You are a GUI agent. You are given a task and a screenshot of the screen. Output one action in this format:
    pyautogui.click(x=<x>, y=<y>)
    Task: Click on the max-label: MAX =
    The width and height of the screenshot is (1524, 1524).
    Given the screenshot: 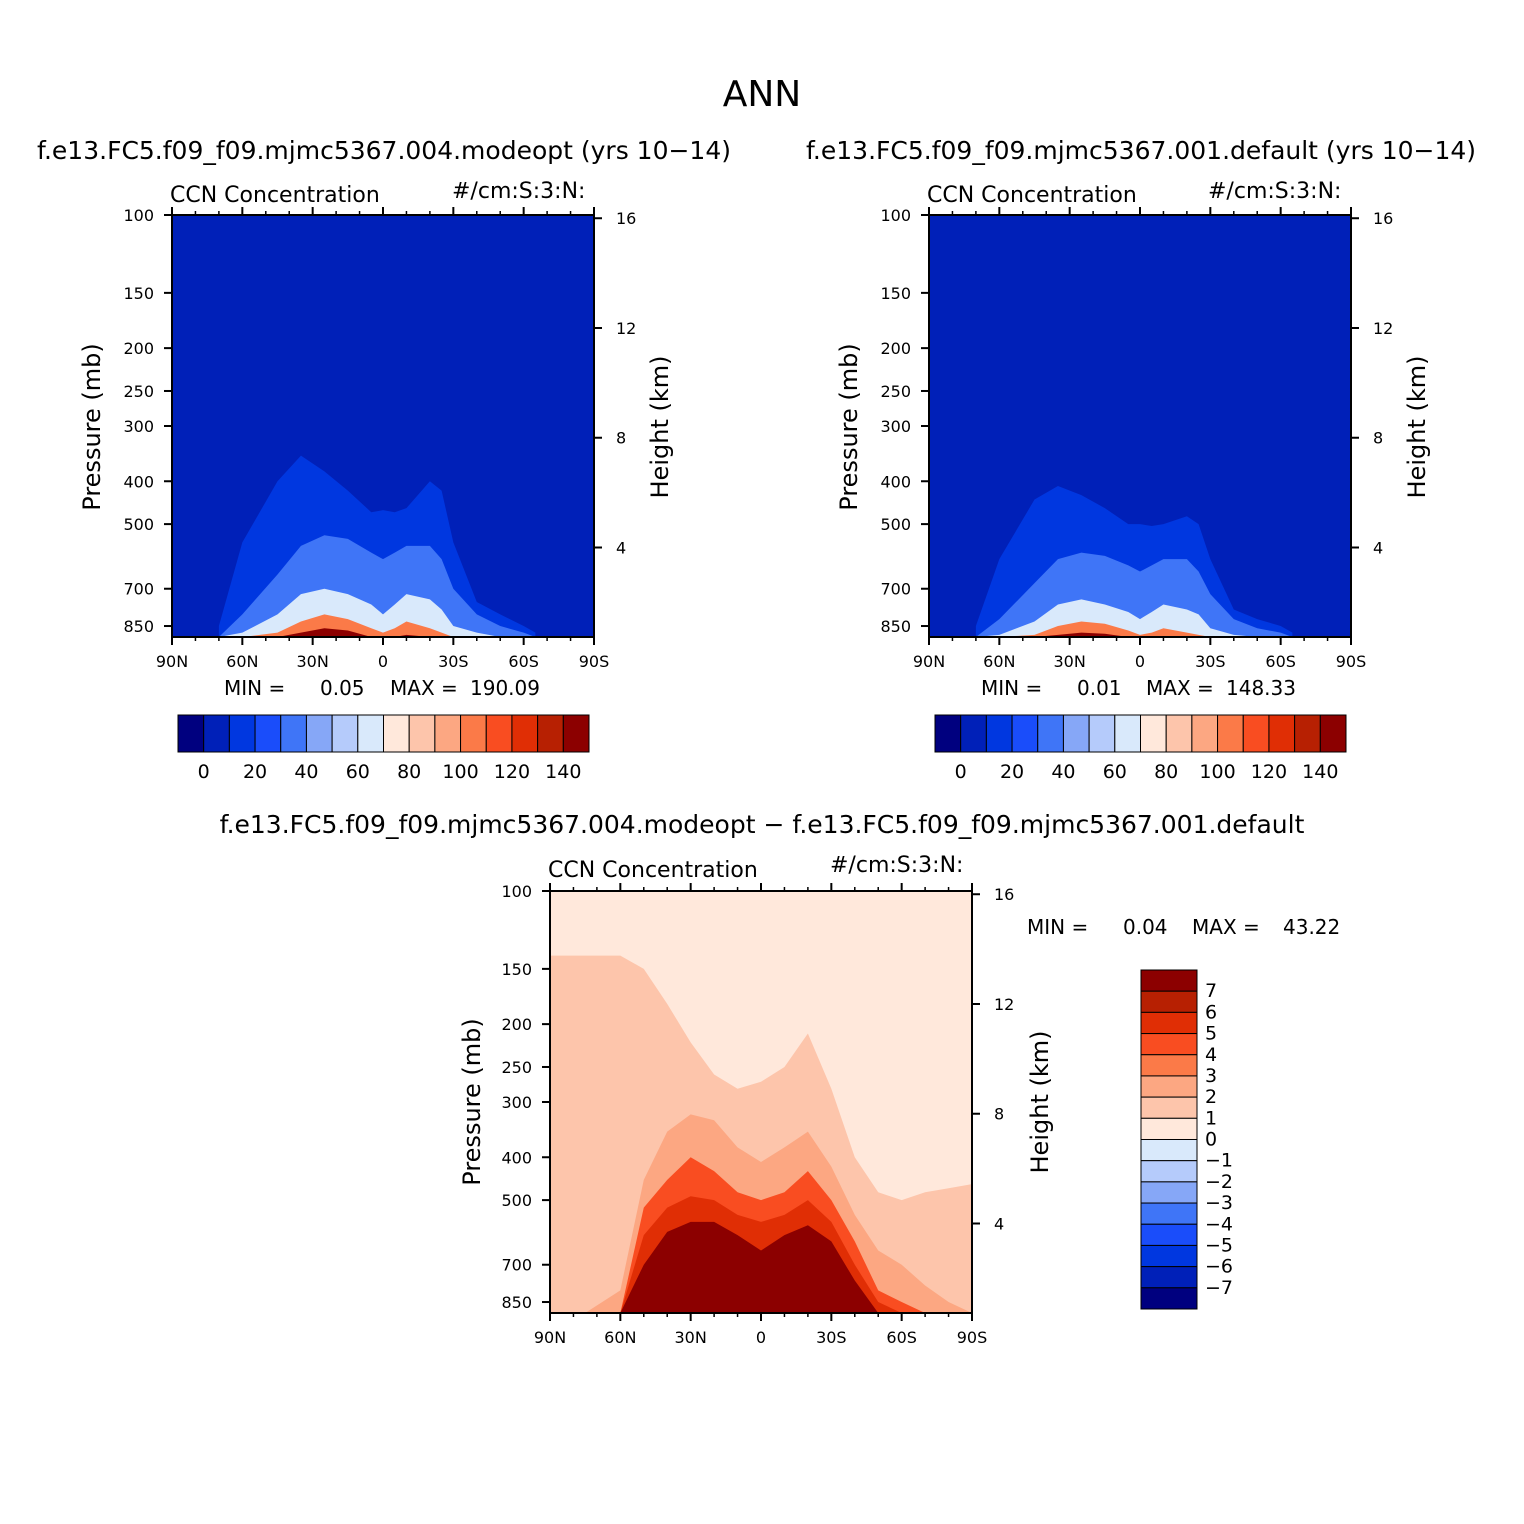 What is the action you would take?
    pyautogui.click(x=424, y=688)
    